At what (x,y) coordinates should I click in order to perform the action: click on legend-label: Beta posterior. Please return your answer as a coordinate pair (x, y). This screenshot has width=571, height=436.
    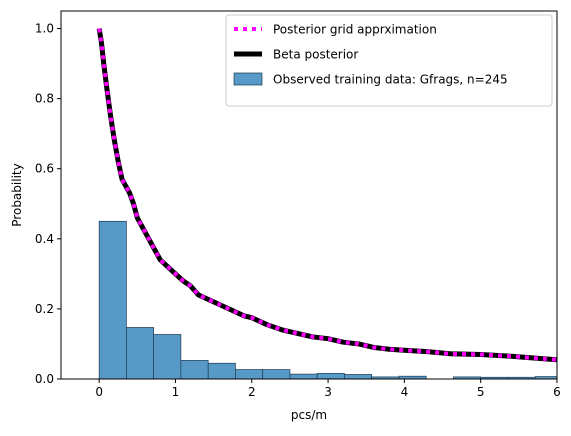
    Looking at the image, I should click on (315, 55).